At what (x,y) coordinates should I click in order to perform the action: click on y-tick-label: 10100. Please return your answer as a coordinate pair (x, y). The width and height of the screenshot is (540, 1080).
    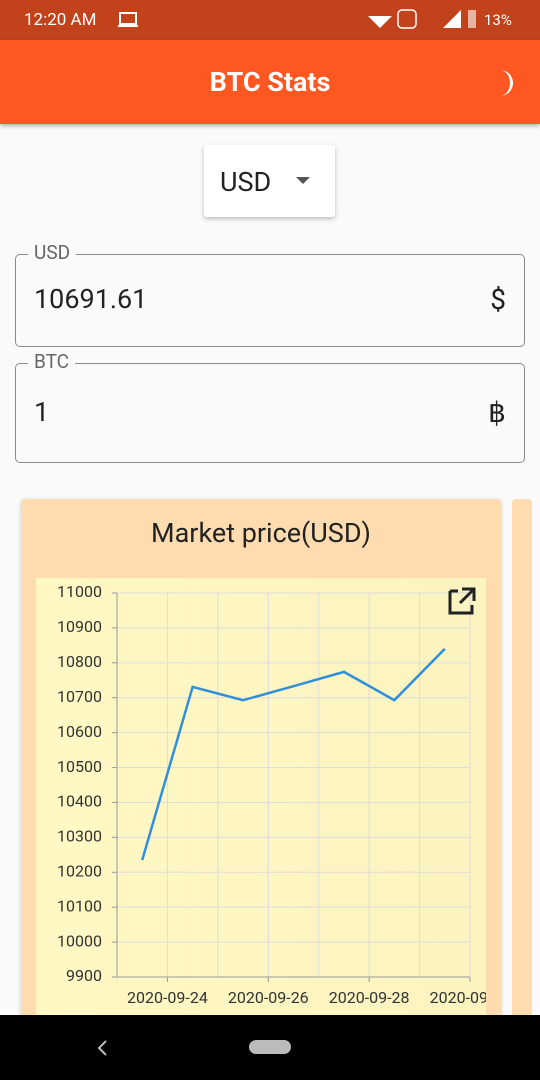
    Looking at the image, I should click on (79, 905).